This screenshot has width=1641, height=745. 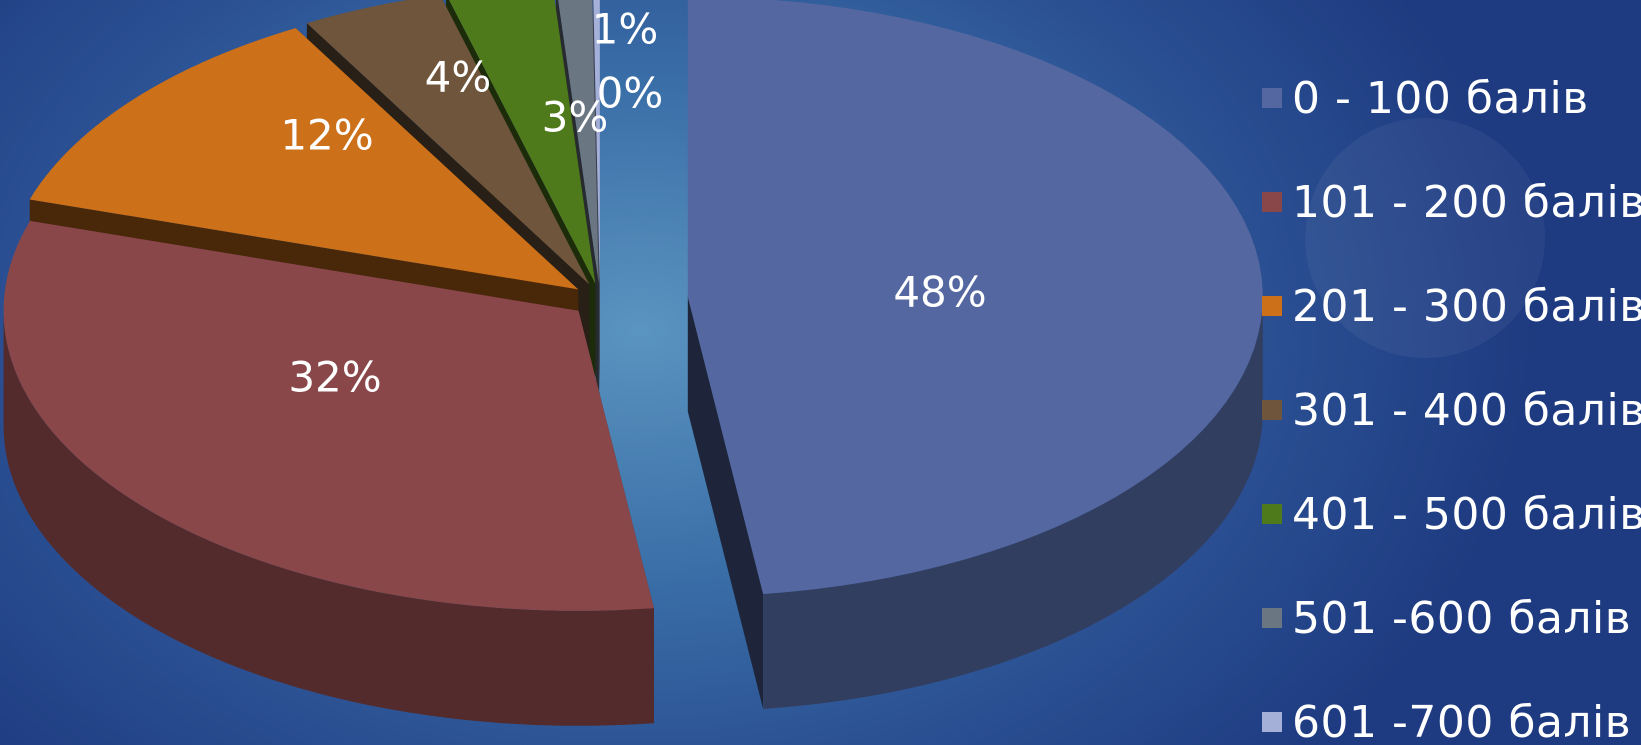 I want to click on data-label-5: 1%, so click(x=625, y=29).